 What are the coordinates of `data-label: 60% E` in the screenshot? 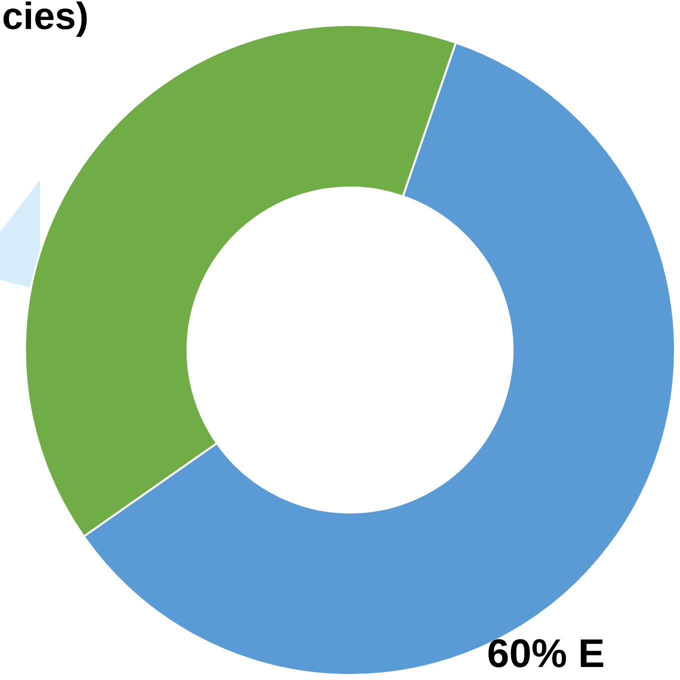 It's located at (546, 654).